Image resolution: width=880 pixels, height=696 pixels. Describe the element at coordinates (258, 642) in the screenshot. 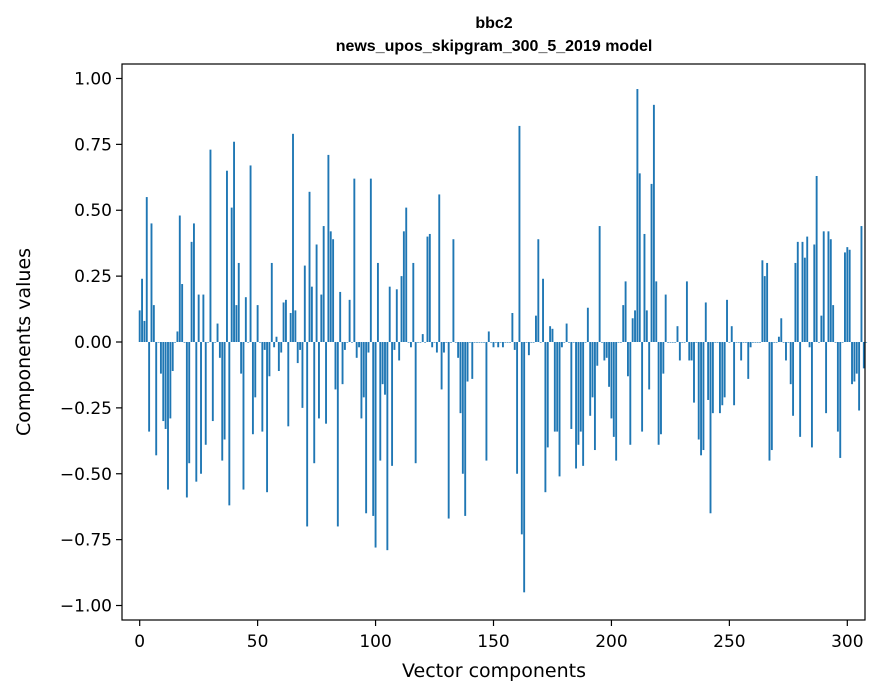

I see `x-tick-label: 50` at that location.